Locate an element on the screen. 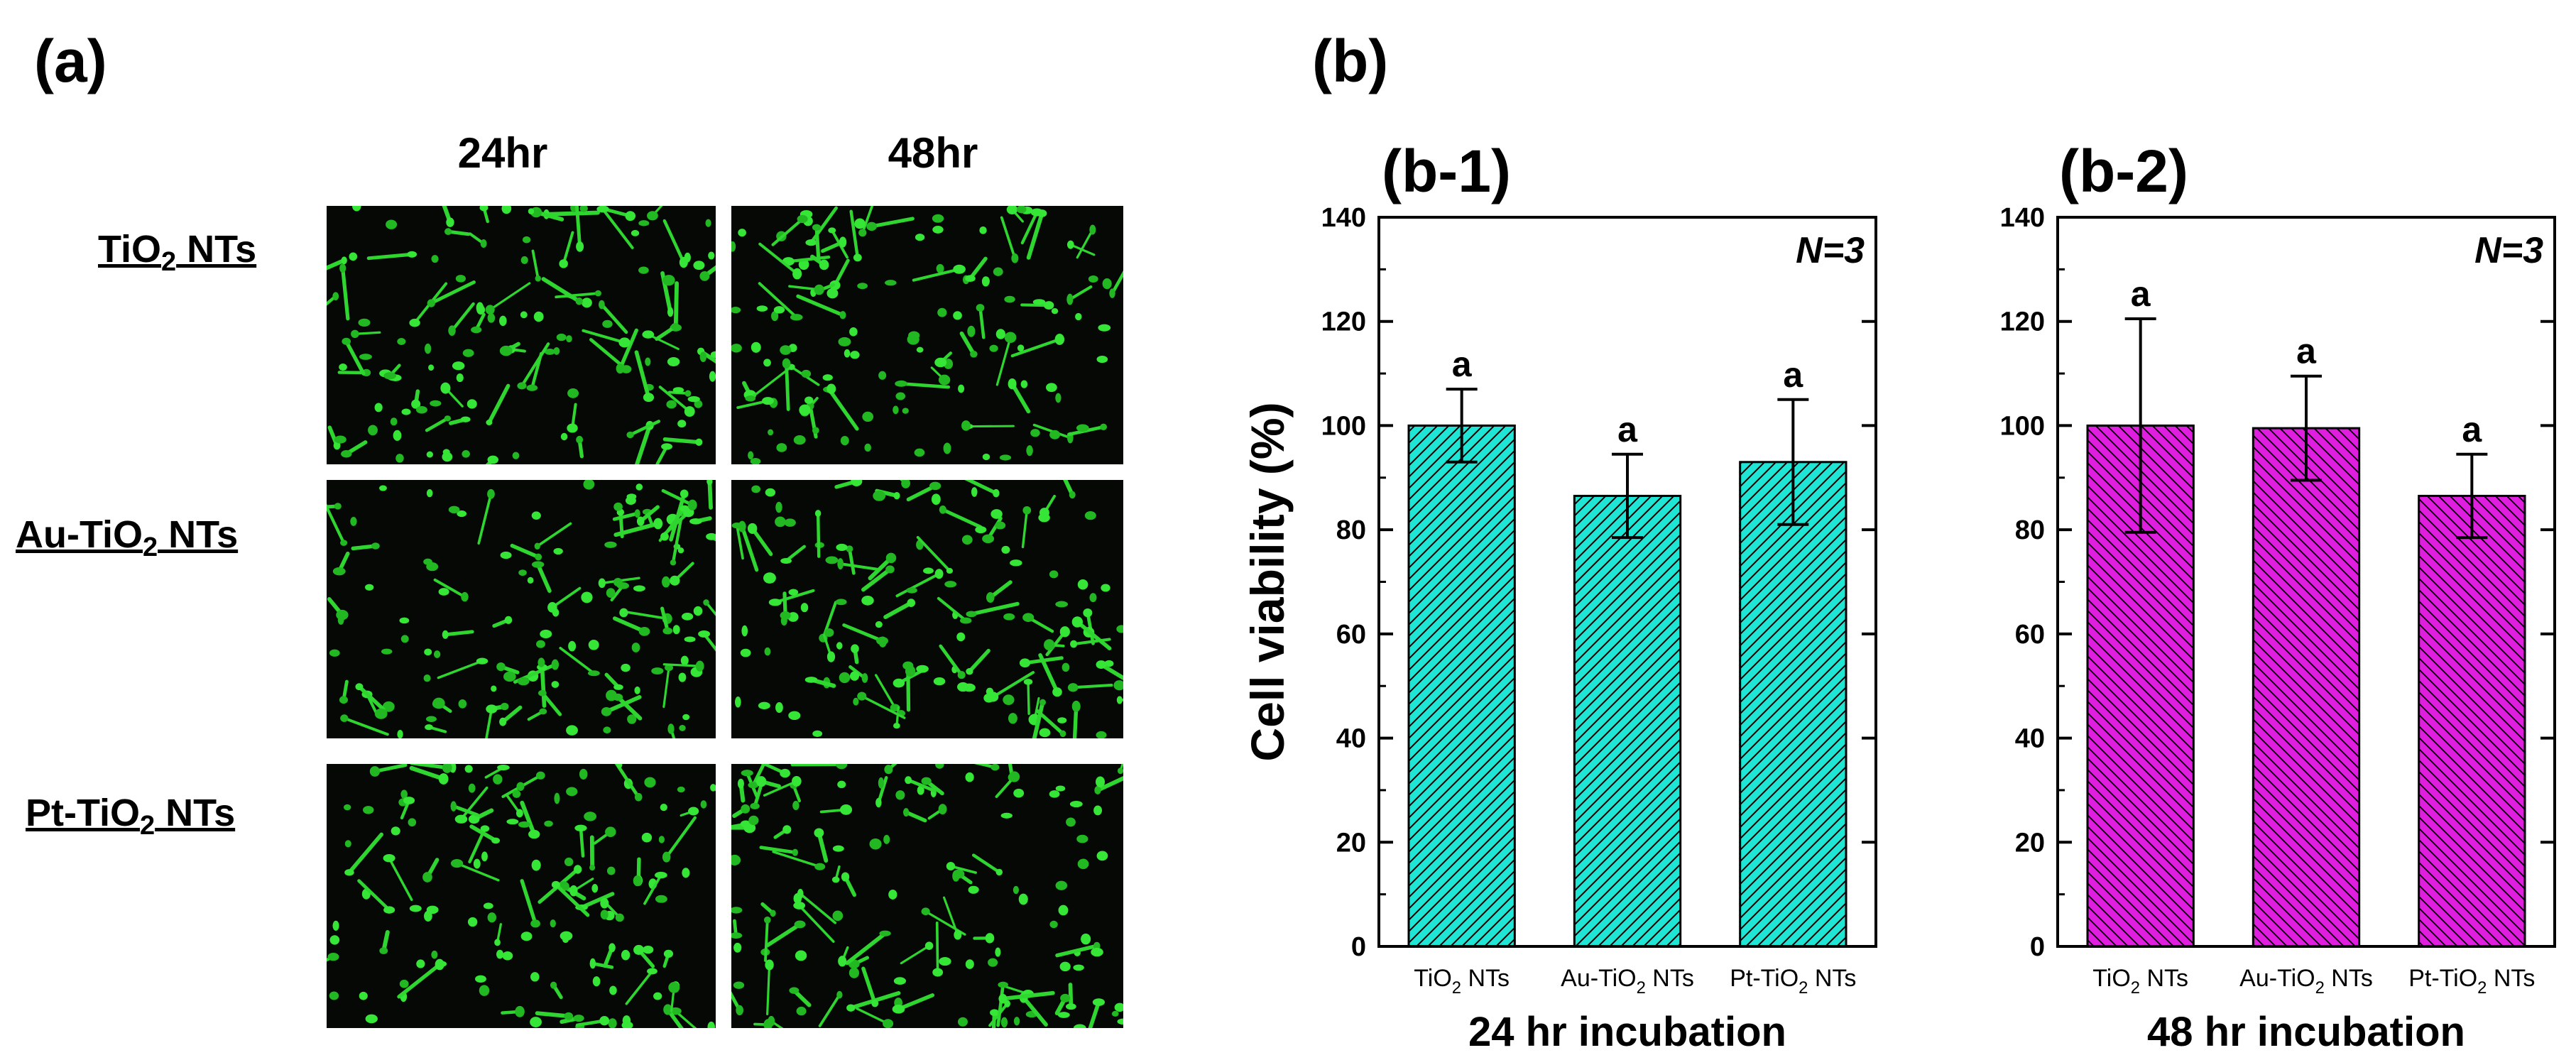 The image size is (2576, 1060). chart-b1-x-tick-label: Pt-TiO2 NTs is located at coordinates (1793, 982).